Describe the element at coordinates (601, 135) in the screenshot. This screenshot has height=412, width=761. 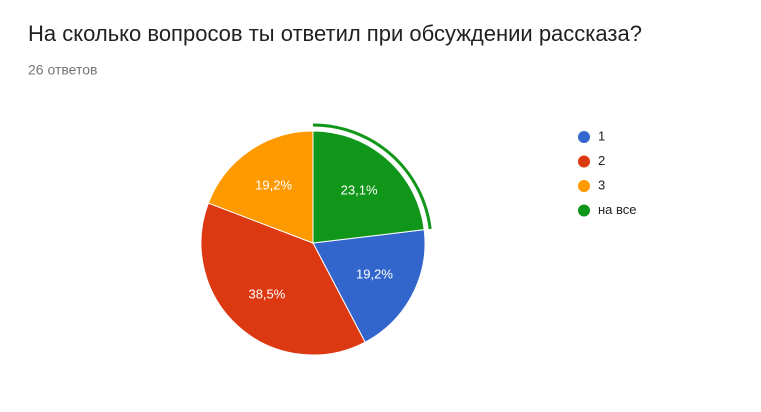
I see `legend-label: 1` at that location.